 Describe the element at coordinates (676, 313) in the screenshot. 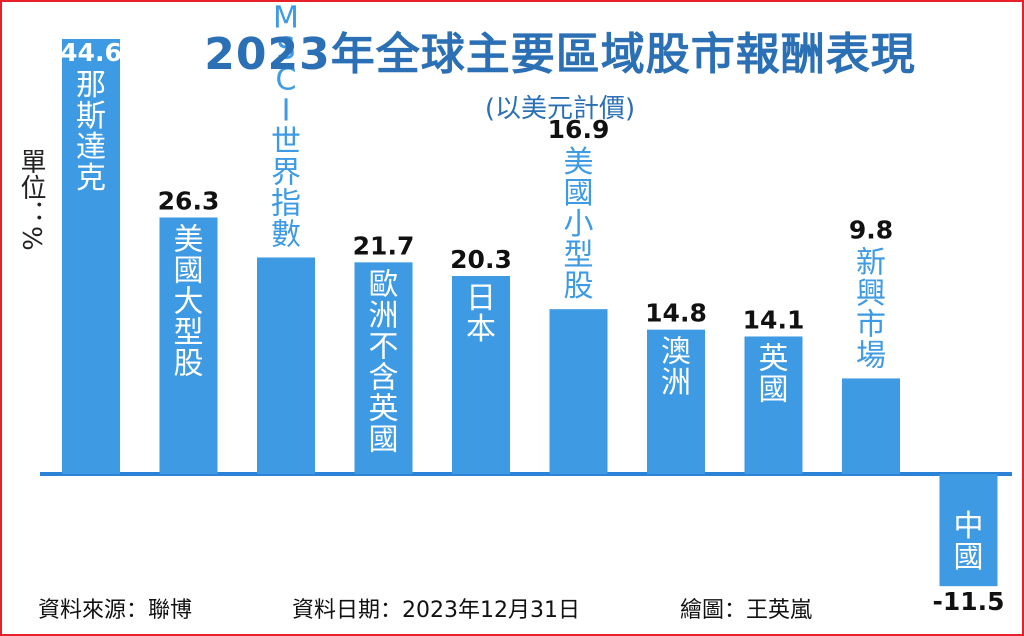

I see `value-label-6: 14.8` at that location.